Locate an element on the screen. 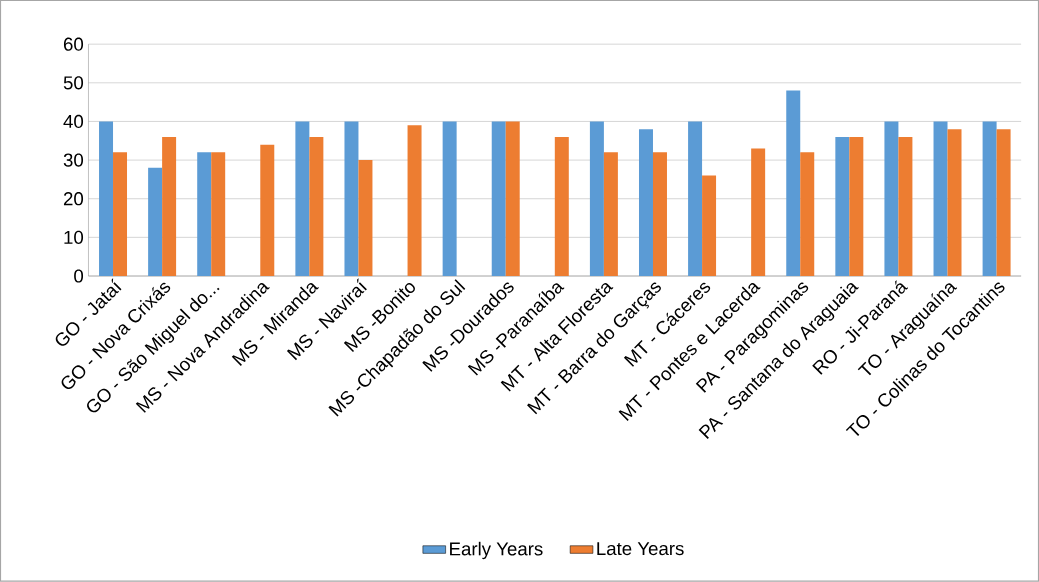 The height and width of the screenshot is (582, 1039). y-tick-label: 0 is located at coordinates (79, 276).